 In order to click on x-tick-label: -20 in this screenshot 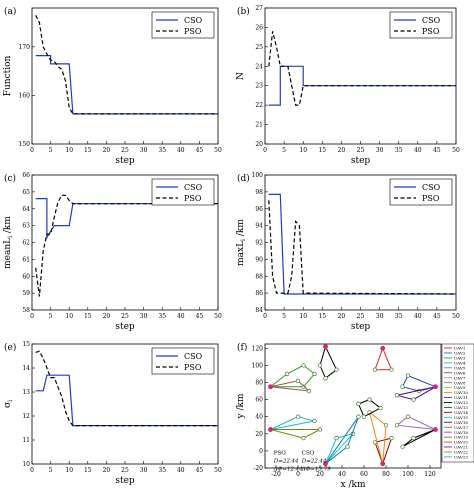, I will do `click(276, 474)`.